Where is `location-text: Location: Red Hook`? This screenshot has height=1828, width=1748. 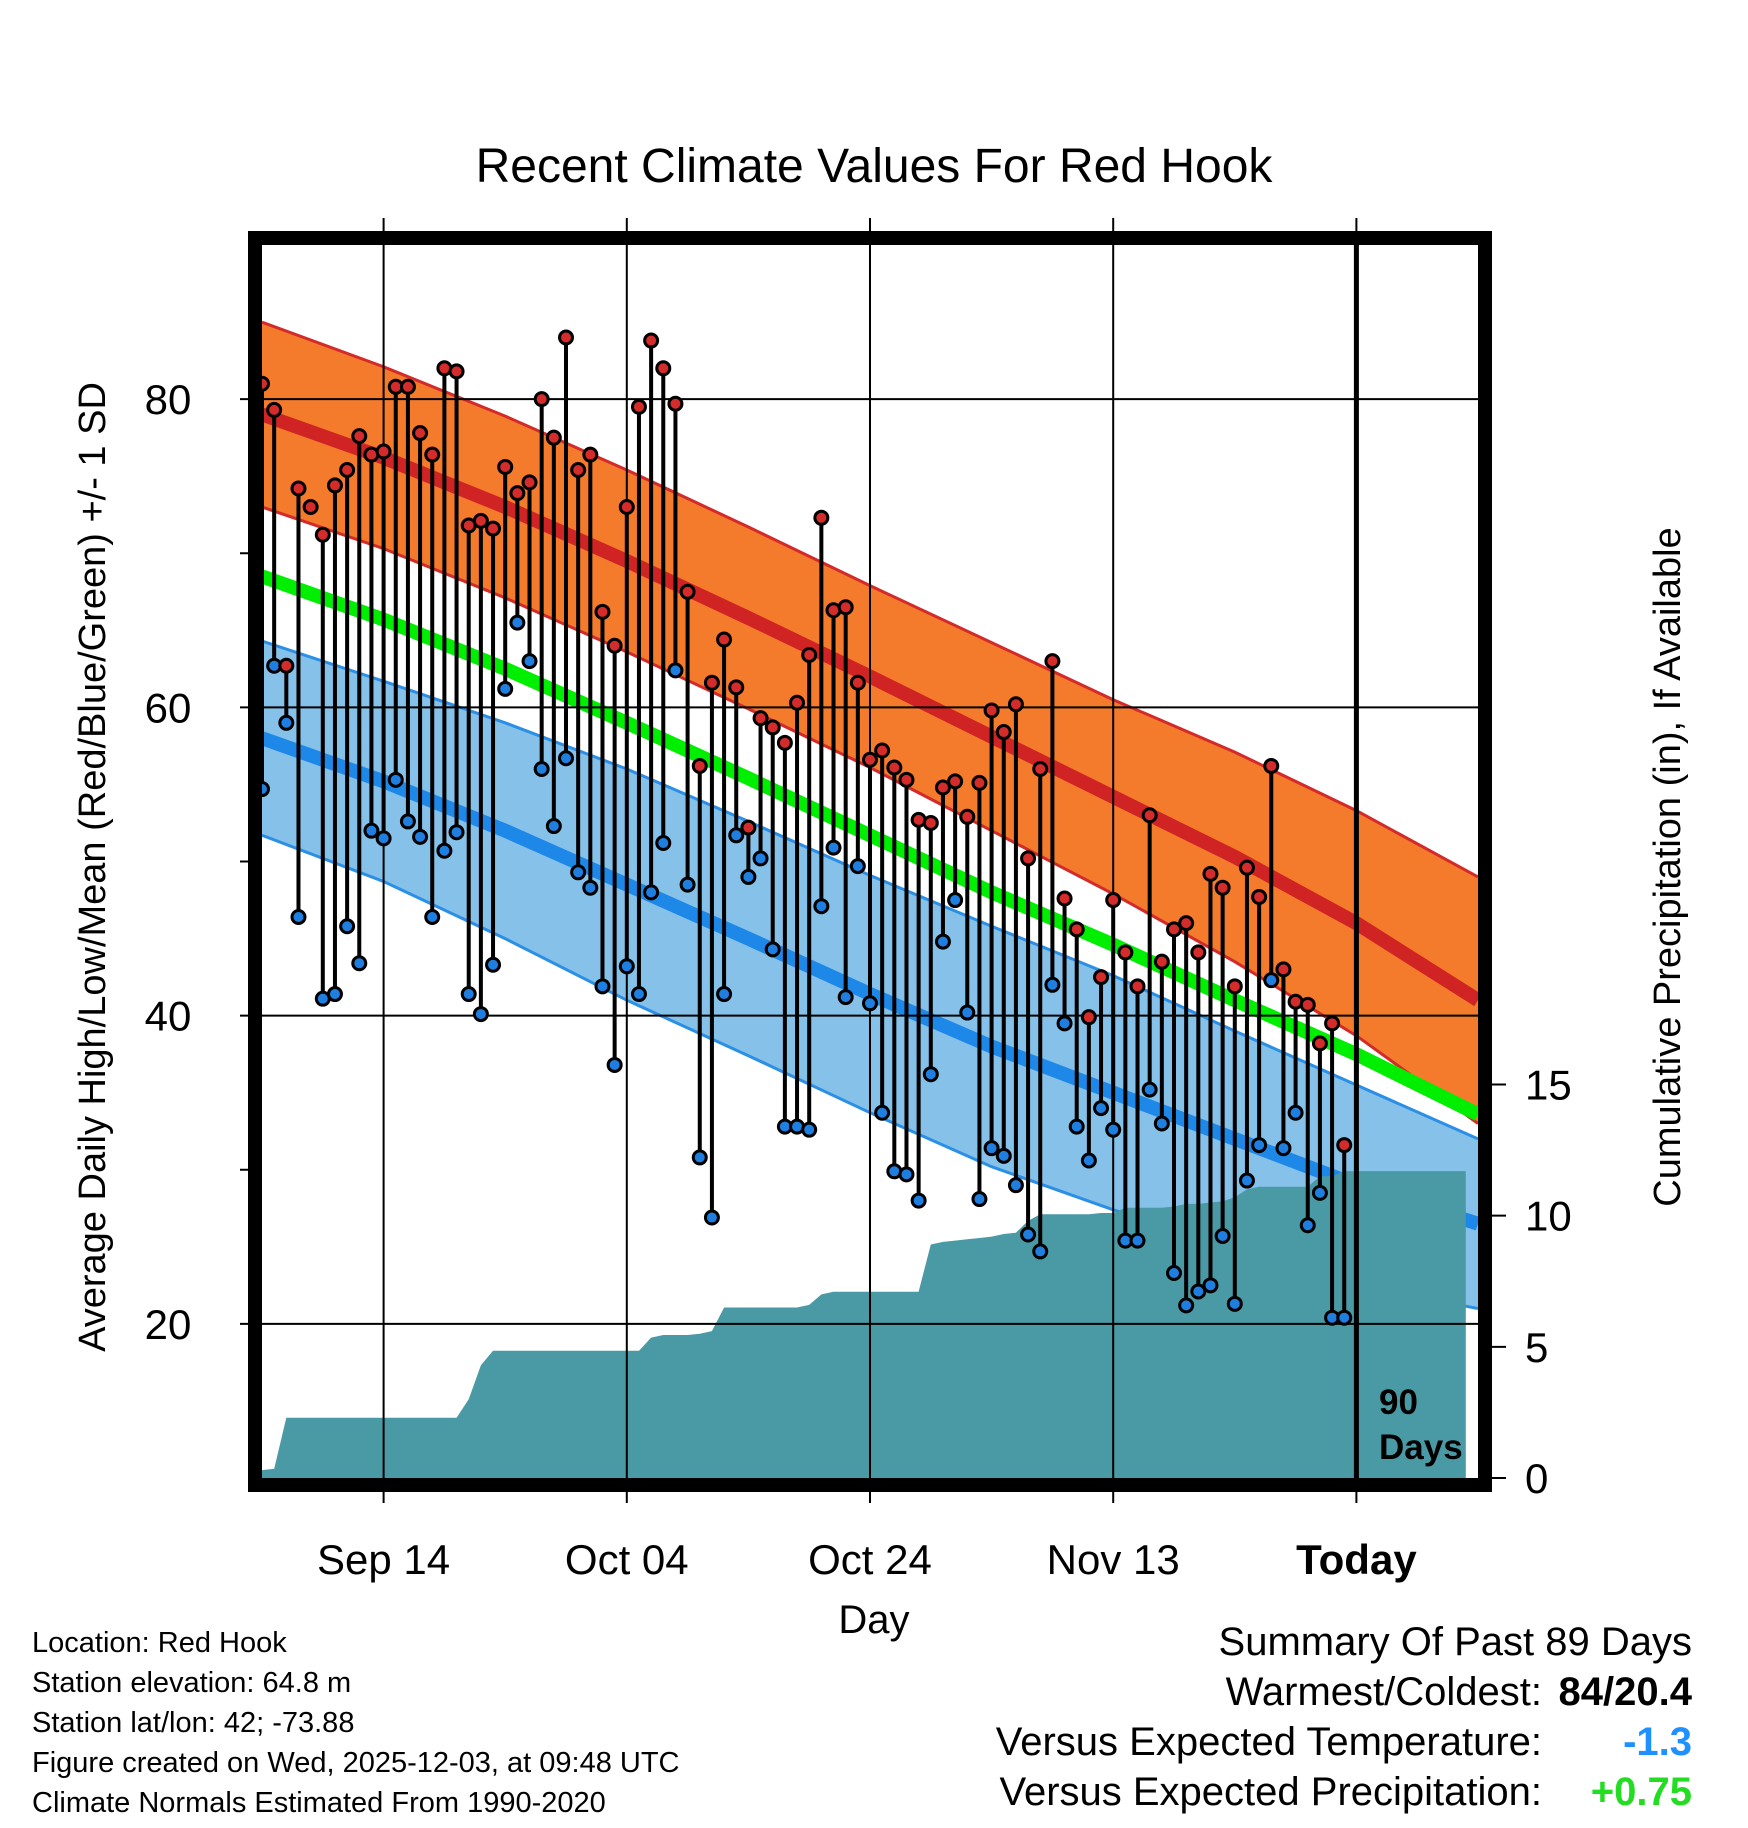
location-text: Location: Red Hook is located at coordinates (159, 1643).